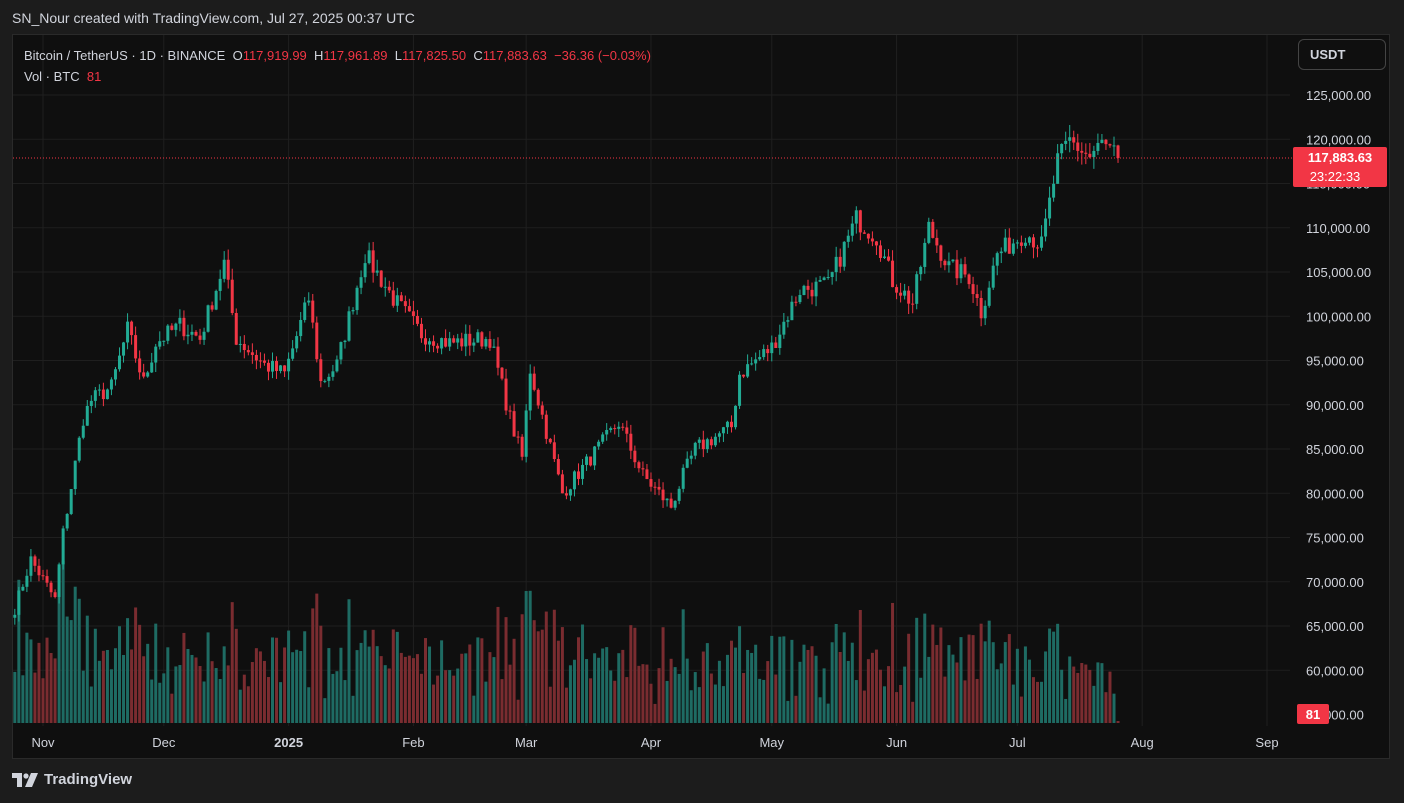 The width and height of the screenshot is (1404, 803). Describe the element at coordinates (1338, 316) in the screenshot. I see `y-tick-label: 100,000.00` at that location.